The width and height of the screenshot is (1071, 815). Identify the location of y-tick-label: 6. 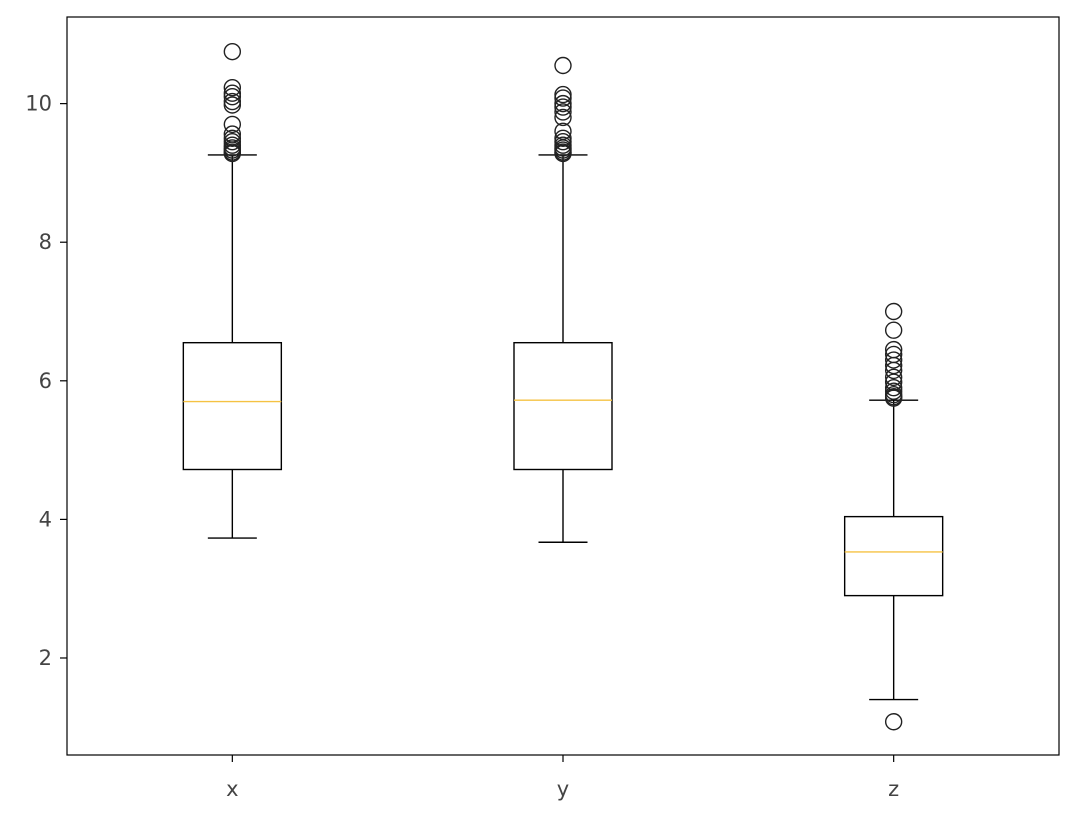
(45, 381).